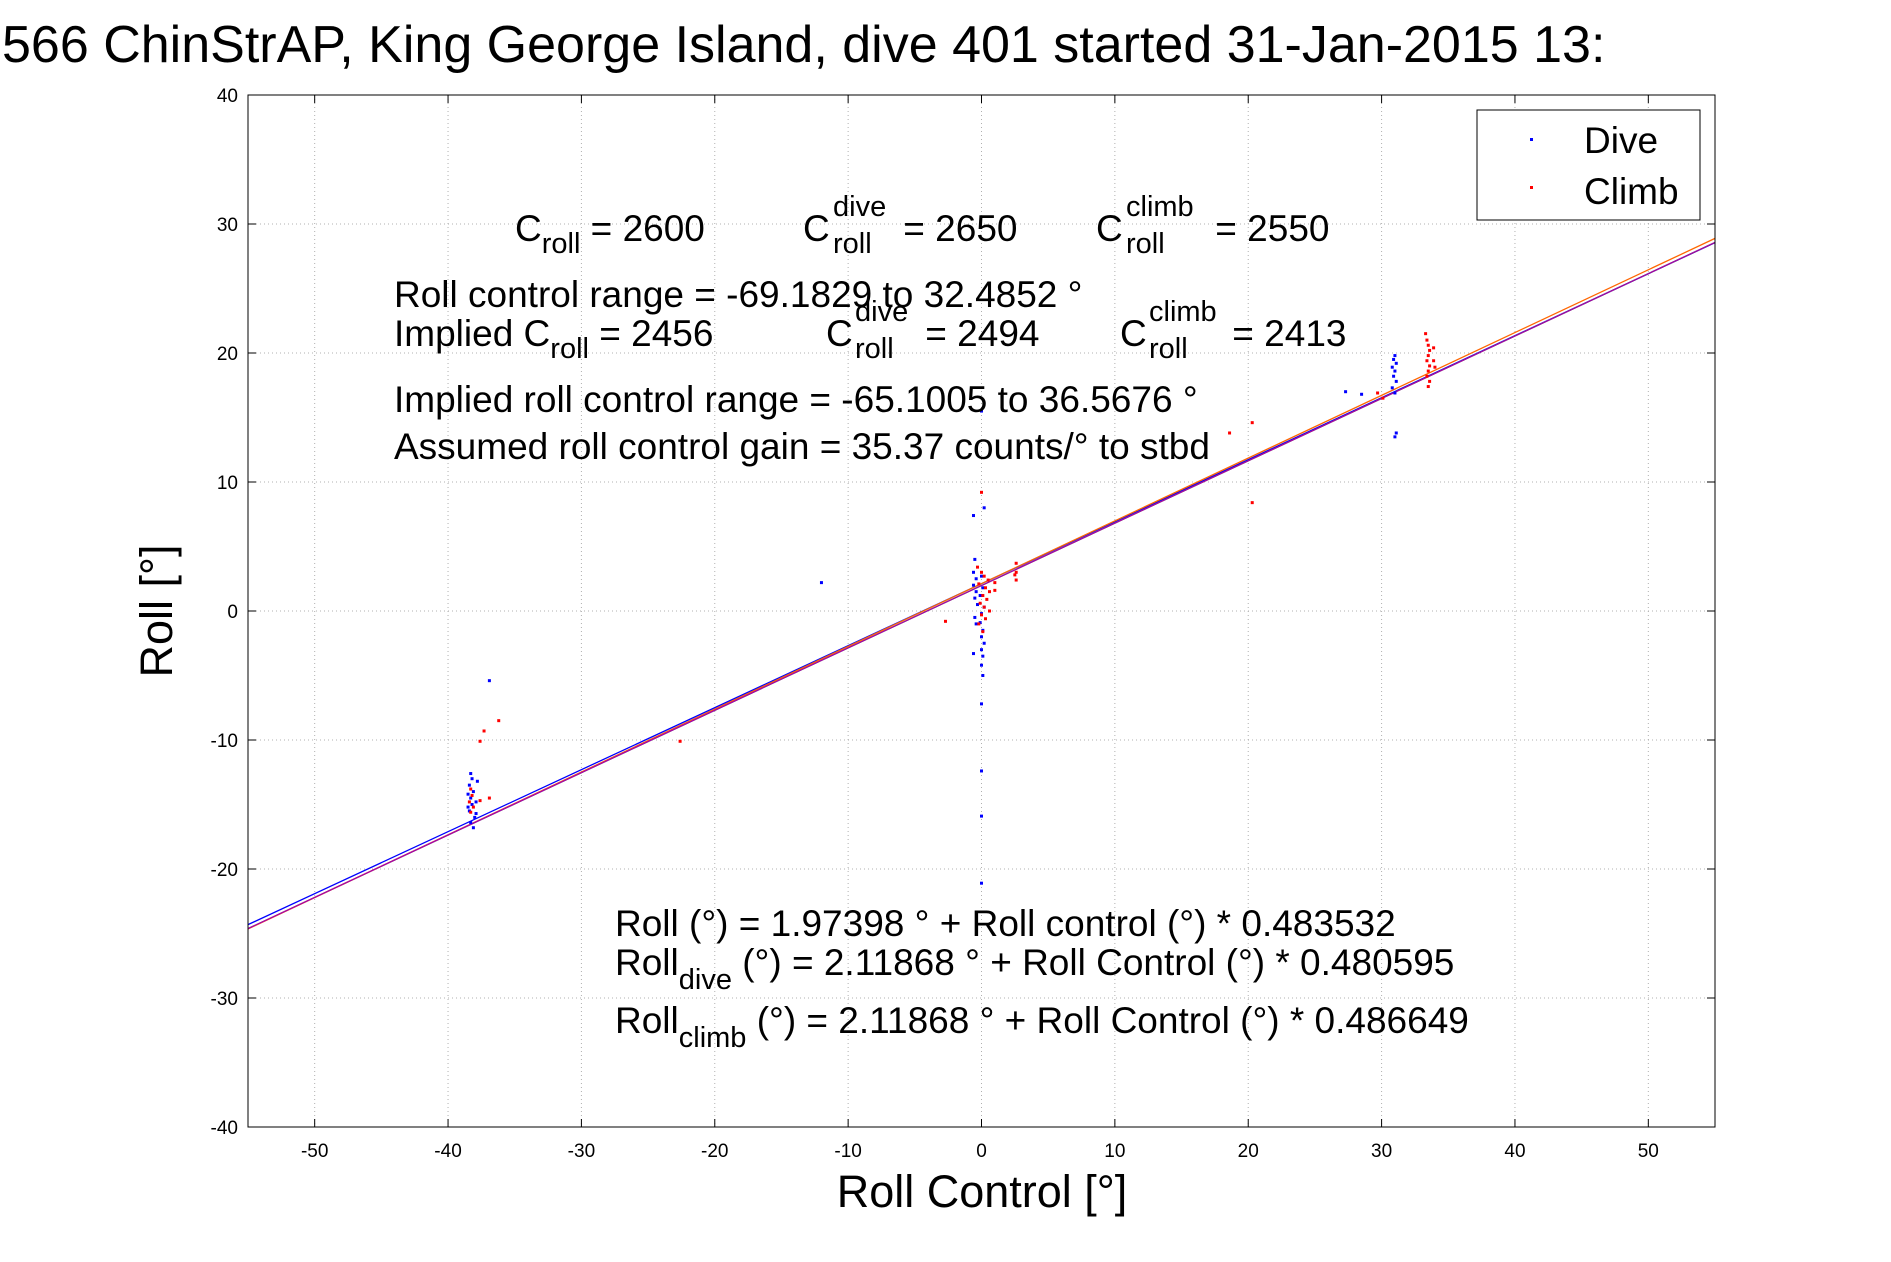 This screenshot has width=1891, height=1262. What do you see at coordinates (932, 330) in the screenshot?
I see `implied-c-dive-annotation: Cdive roll = 2494` at bounding box center [932, 330].